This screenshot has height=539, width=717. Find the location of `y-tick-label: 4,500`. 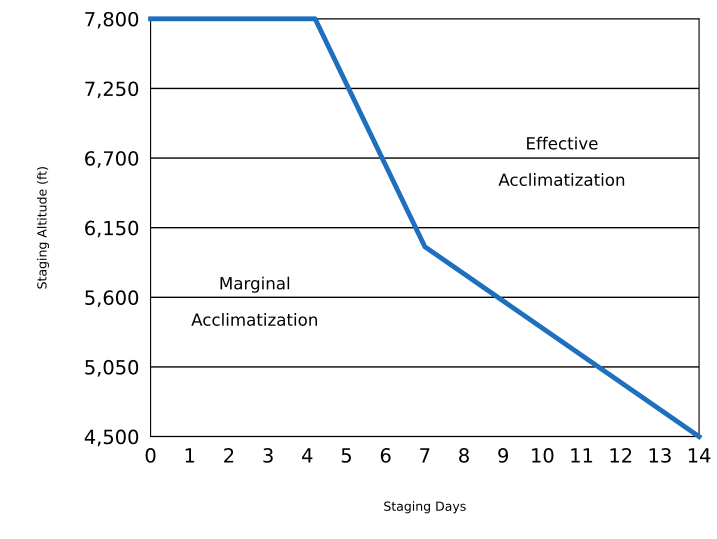

y-tick-label: 4,500 is located at coordinates (111, 438).